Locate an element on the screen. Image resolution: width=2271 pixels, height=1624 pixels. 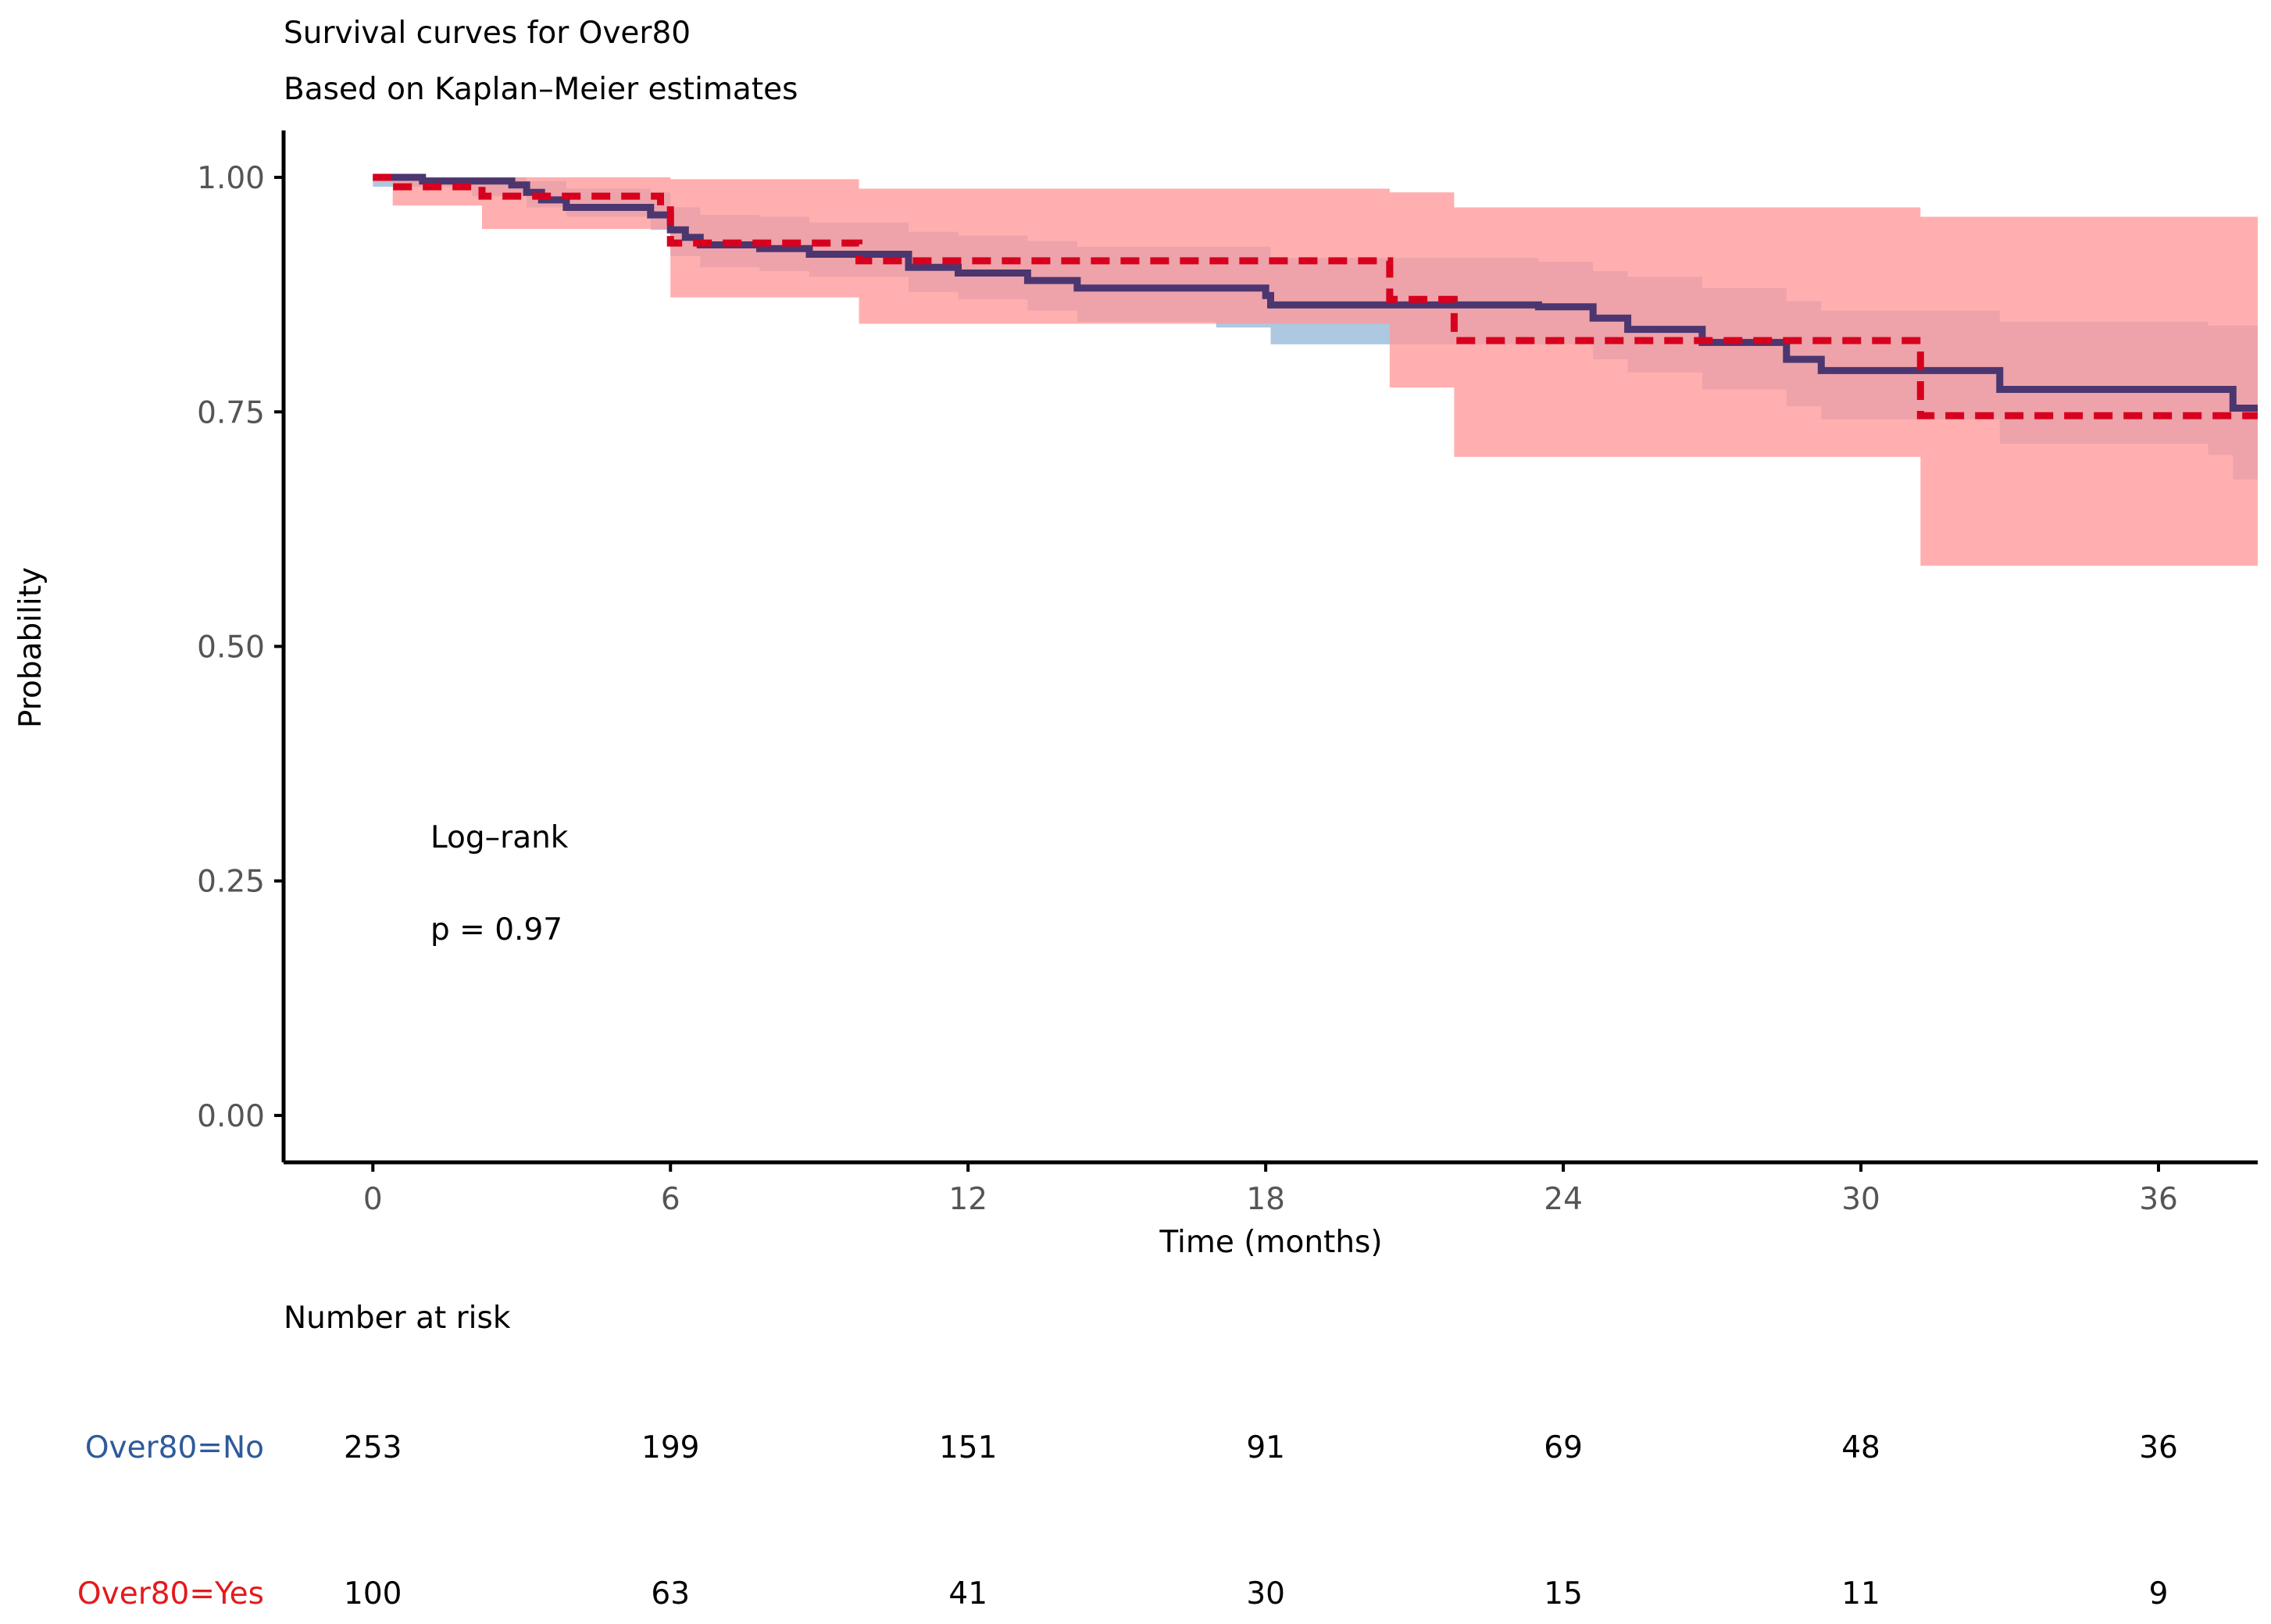
x-tick-label: 12 is located at coordinates (967, 1199).